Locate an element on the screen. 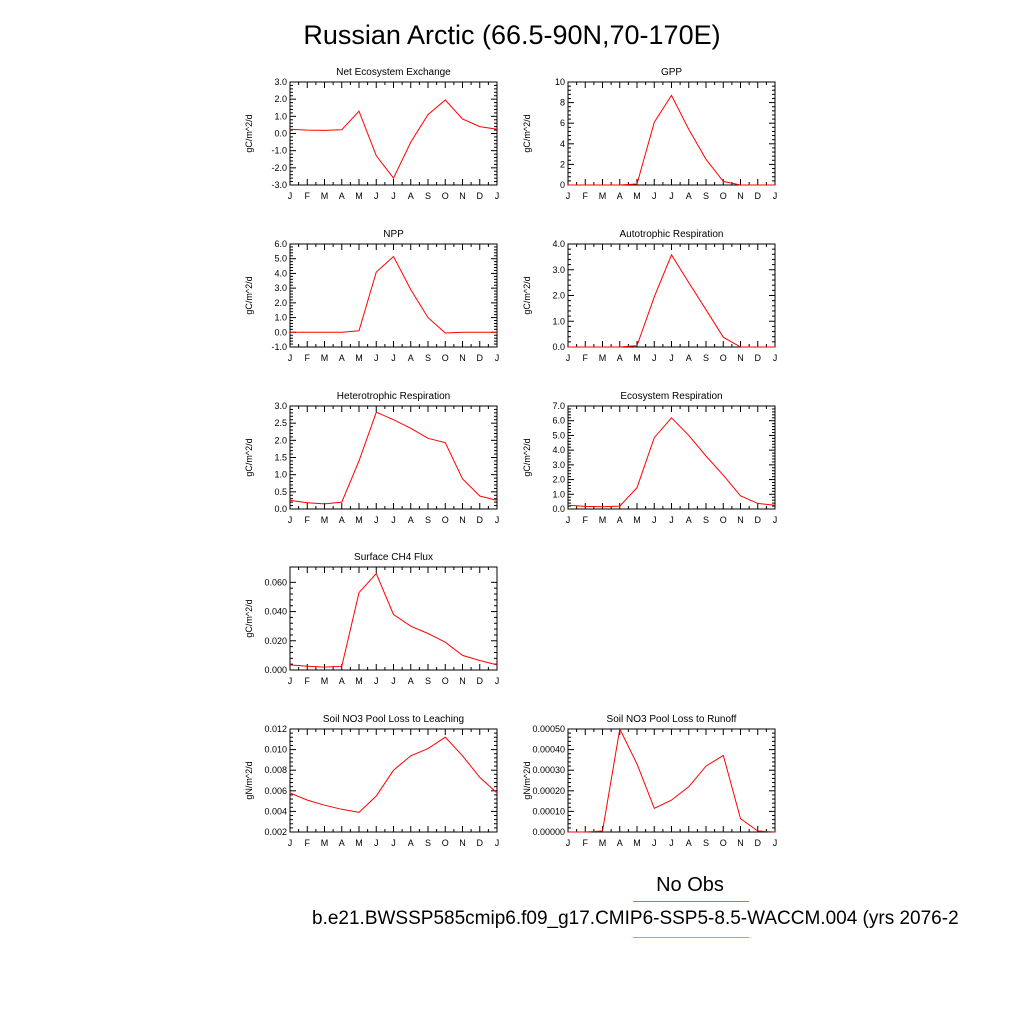 The height and width of the screenshot is (1024, 1024). legend-model-line is located at coordinates (691, 937).